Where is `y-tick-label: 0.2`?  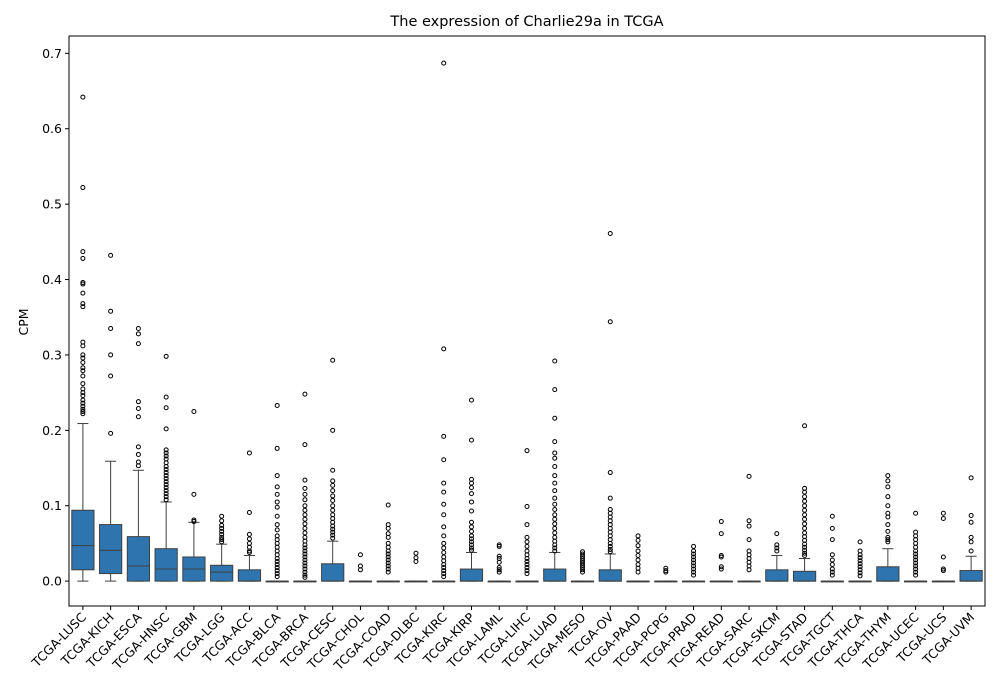
y-tick-label: 0.2 is located at coordinates (52, 430).